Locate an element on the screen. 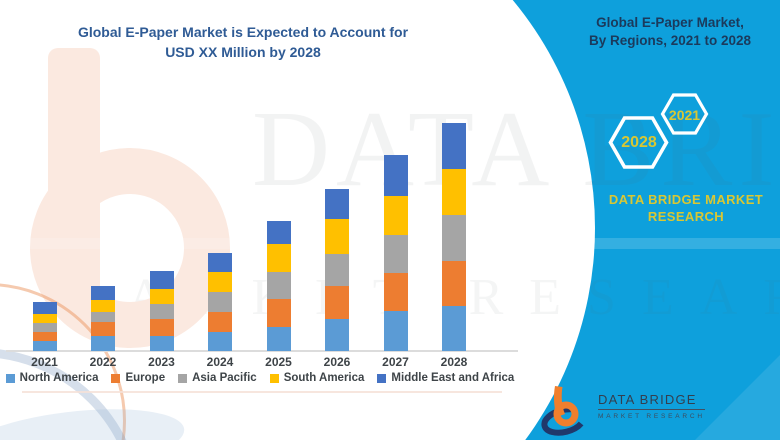 The height and width of the screenshot is (440, 780). legend-item-europe: Europe is located at coordinates (138, 378).